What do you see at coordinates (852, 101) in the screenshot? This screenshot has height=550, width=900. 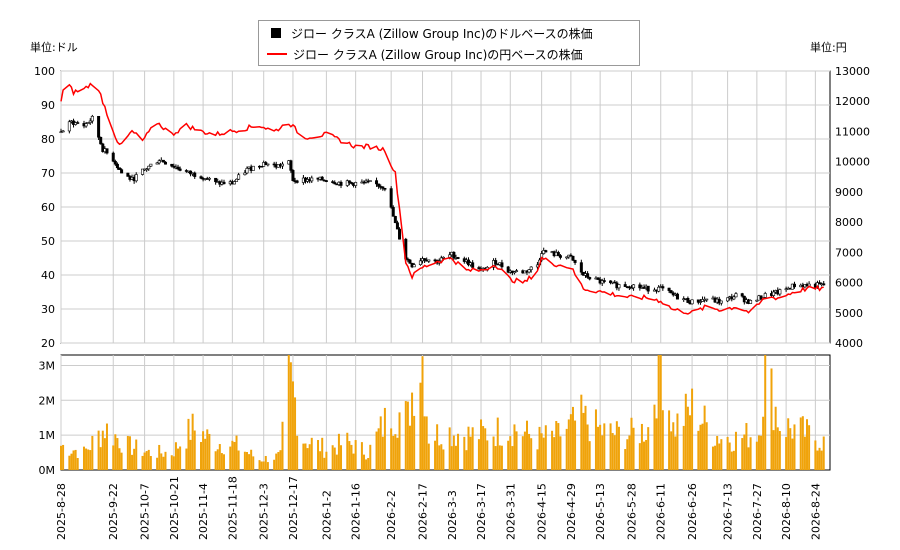 I see `right-tick-label: 12000` at bounding box center [852, 101].